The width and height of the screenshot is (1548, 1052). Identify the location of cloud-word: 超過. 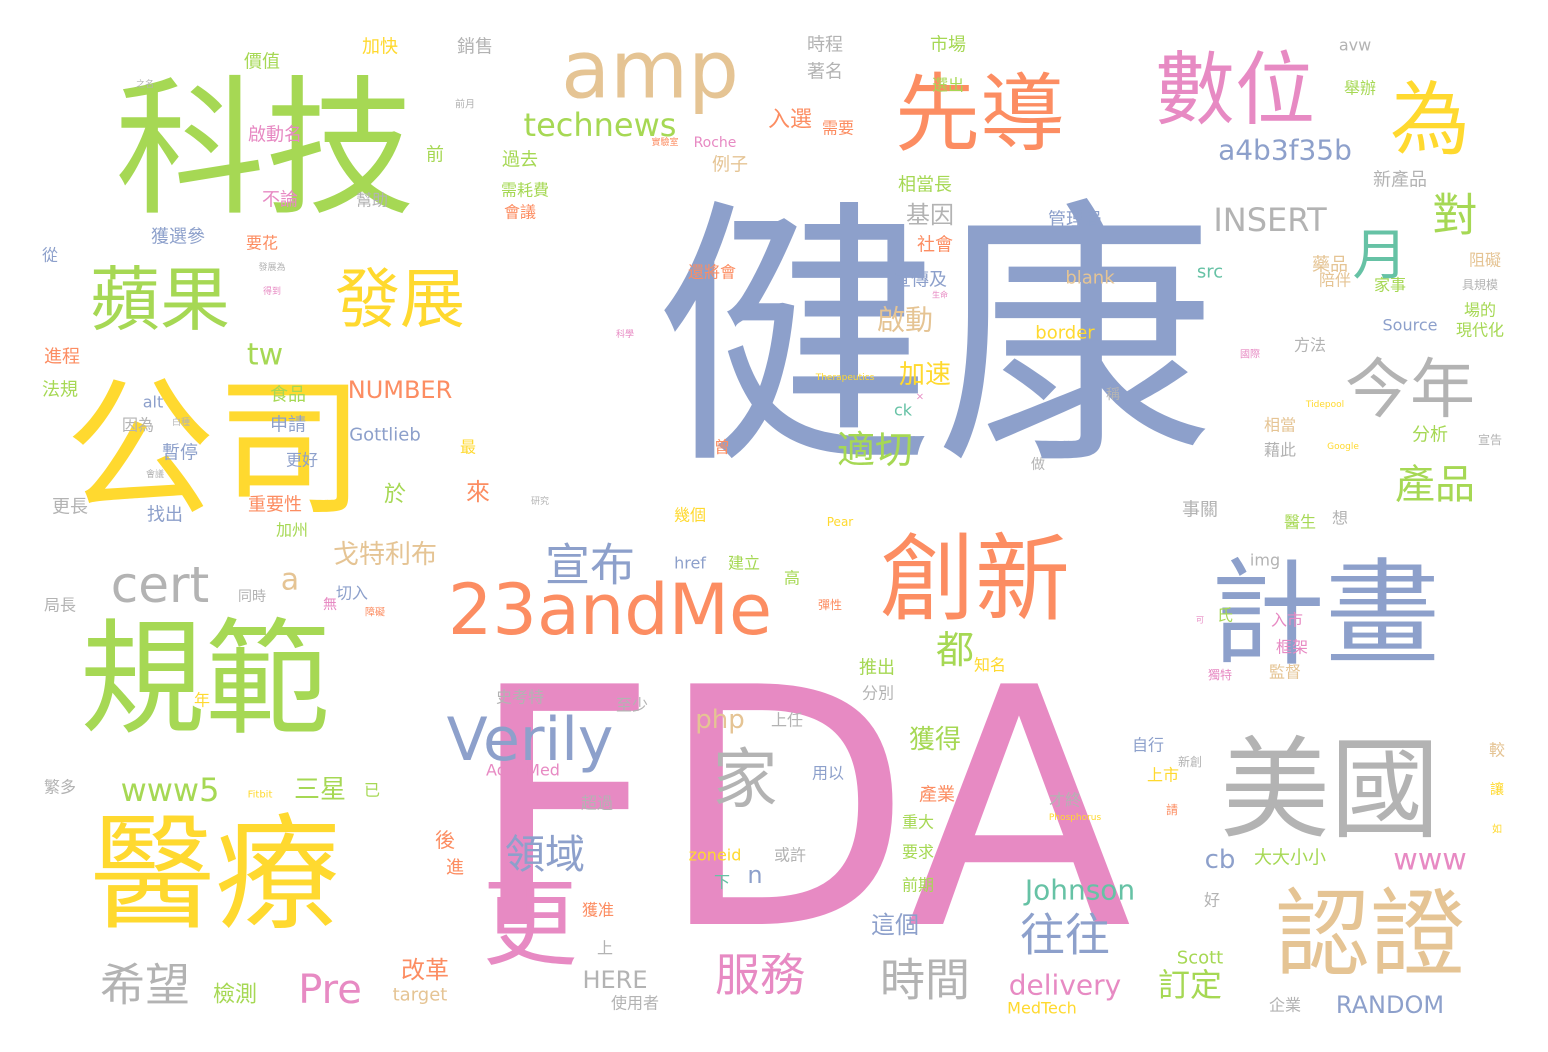
(597, 803).